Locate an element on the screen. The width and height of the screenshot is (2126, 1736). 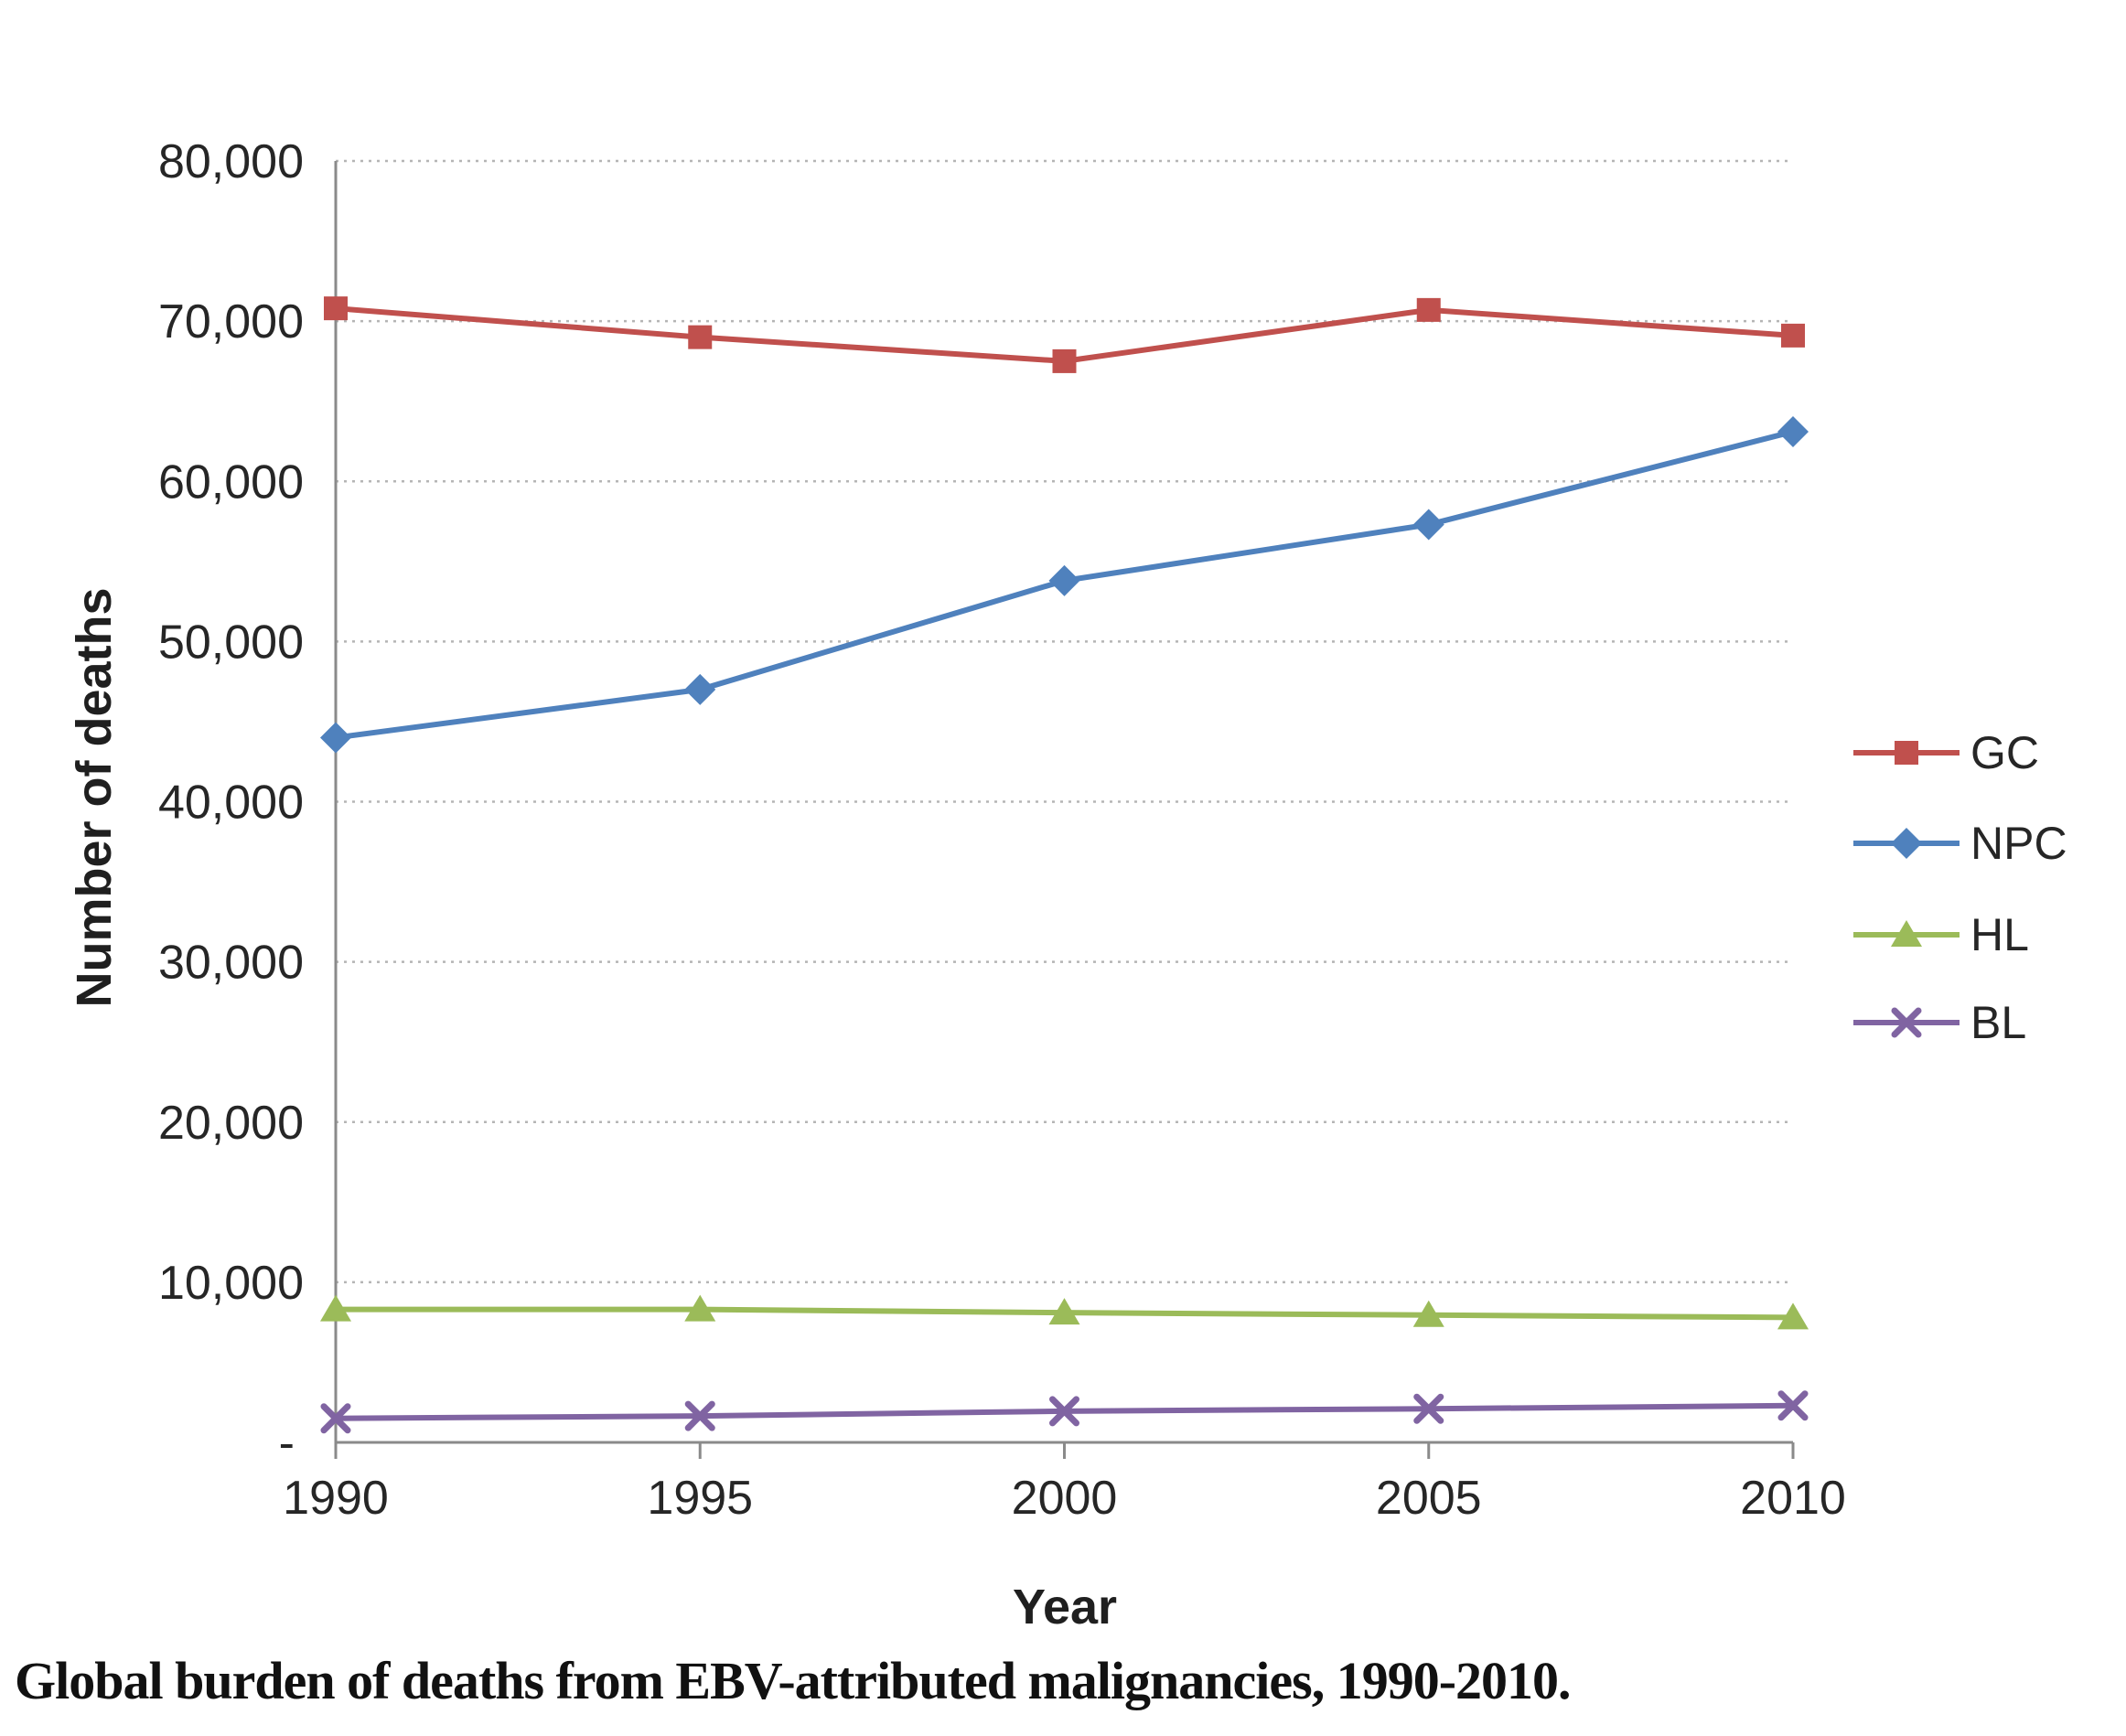
y-tick-label: 30,000 is located at coordinates (231, 963).